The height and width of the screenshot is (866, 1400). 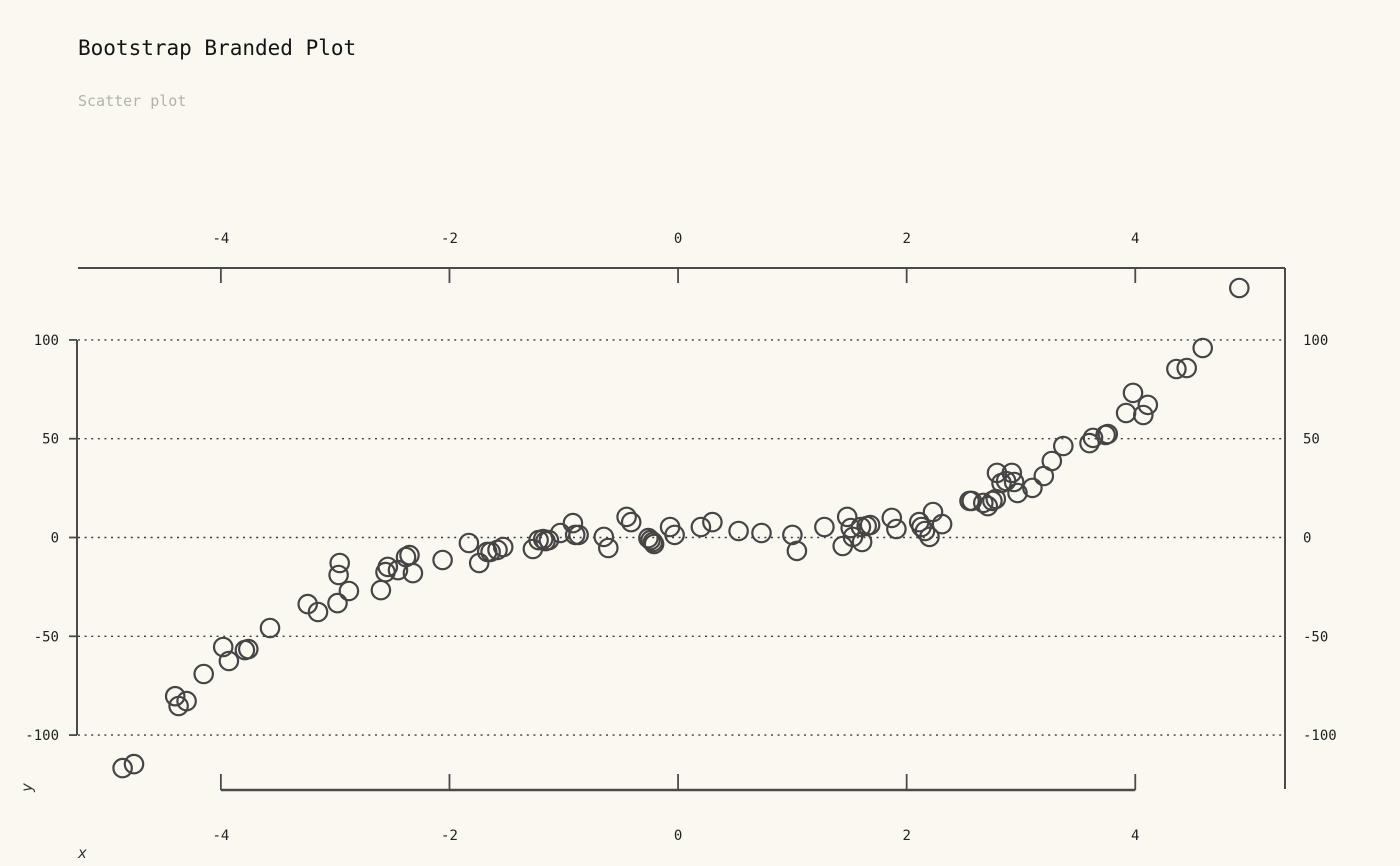 What do you see at coordinates (678, 836) in the screenshot?
I see `bottom-x-tick-label: 0` at bounding box center [678, 836].